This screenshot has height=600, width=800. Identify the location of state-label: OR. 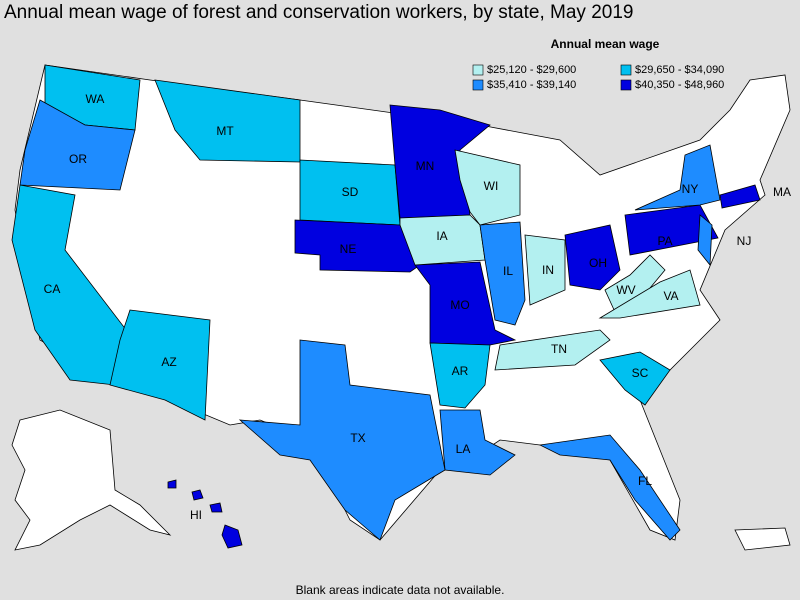
(78, 159).